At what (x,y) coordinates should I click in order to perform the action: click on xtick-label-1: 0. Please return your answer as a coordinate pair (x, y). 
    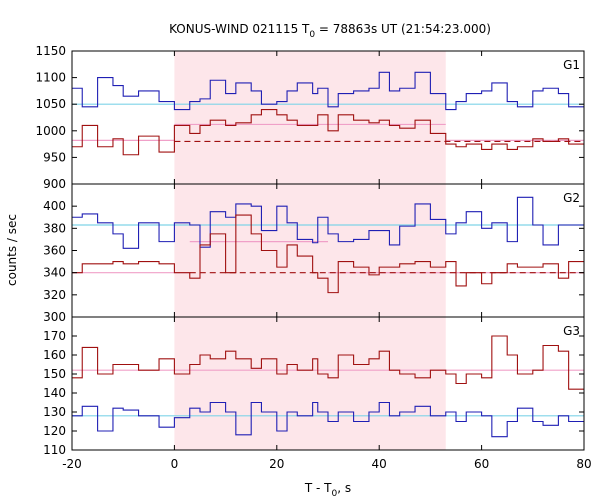
    Looking at the image, I should click on (175, 464).